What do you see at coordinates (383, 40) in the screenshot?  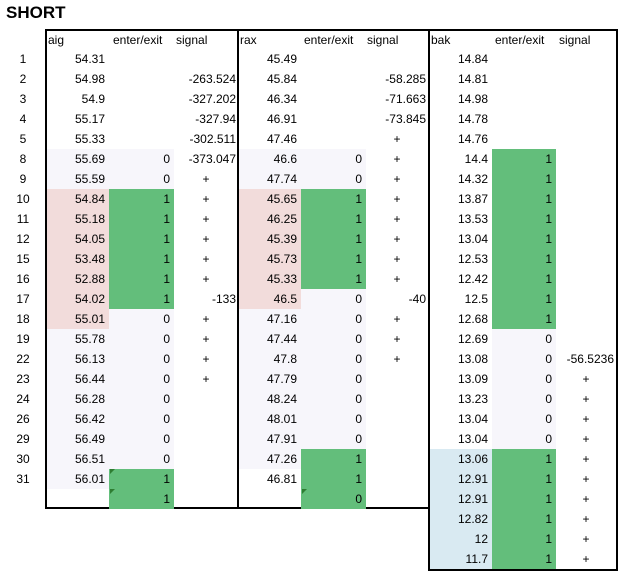 I see `rax-header-signal: signal` at bounding box center [383, 40].